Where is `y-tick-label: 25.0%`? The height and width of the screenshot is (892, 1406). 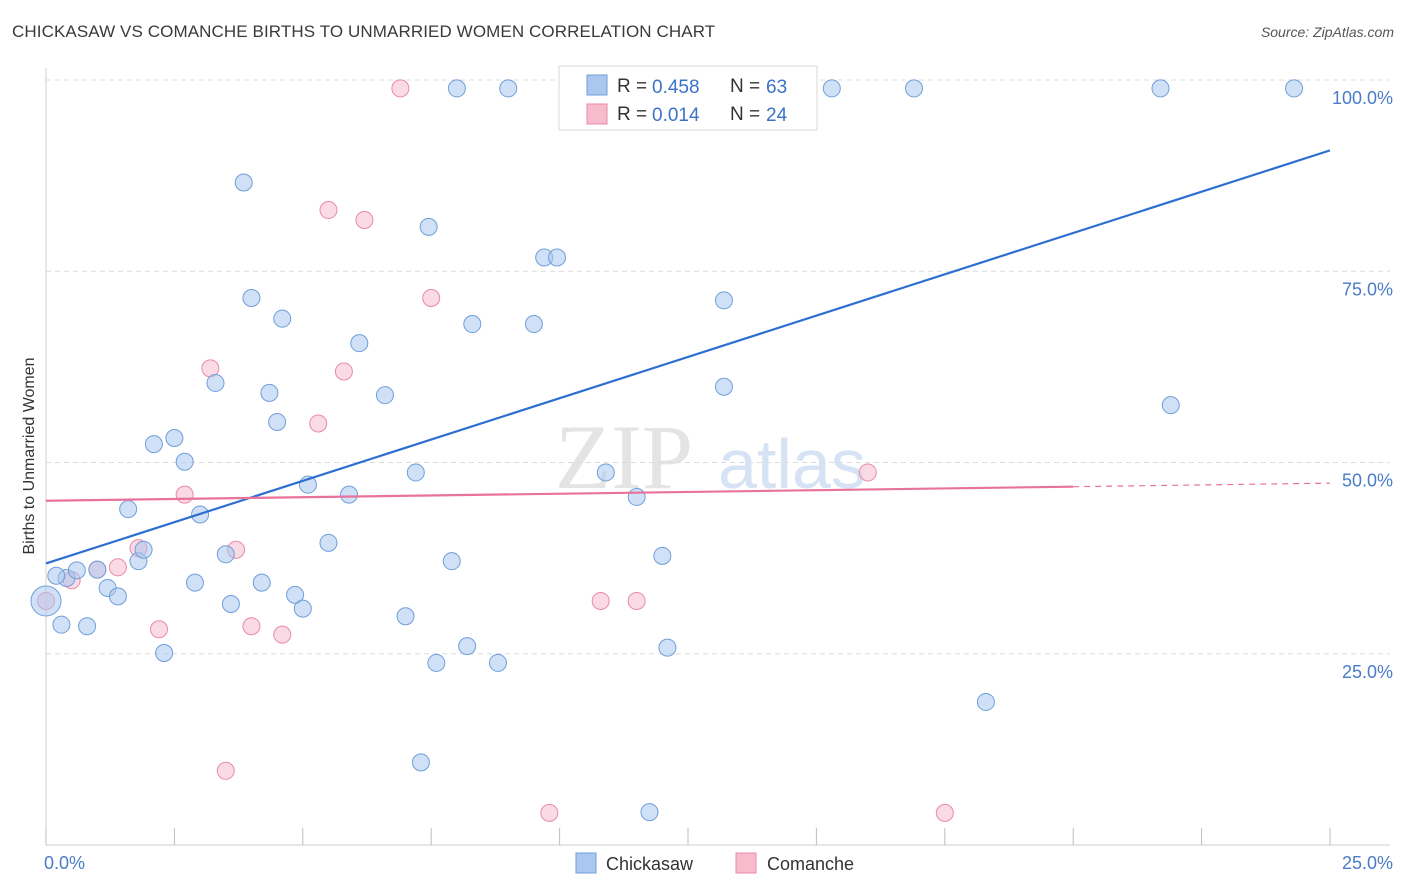 y-tick-label: 25.0% is located at coordinates (1367, 672).